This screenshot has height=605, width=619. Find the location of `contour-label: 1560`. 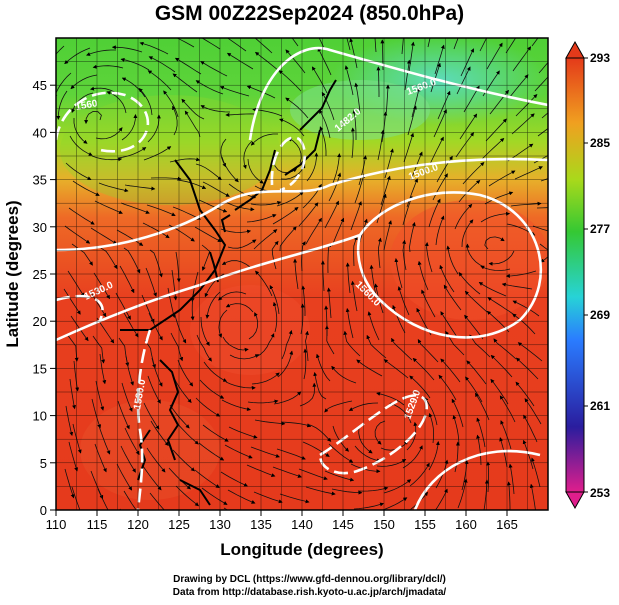

contour-label: 1560 is located at coordinates (87, 105).